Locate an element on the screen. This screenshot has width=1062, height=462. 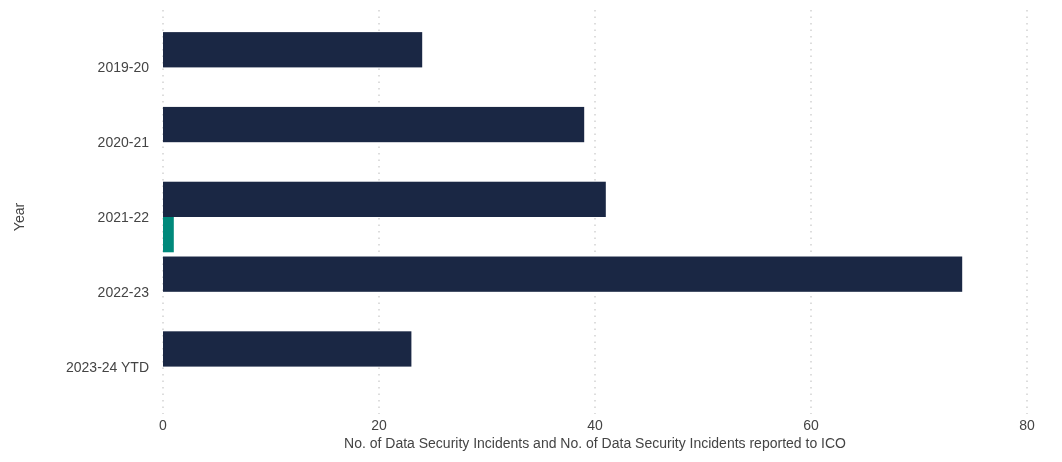
x-tick-label: 20 is located at coordinates (379, 425).